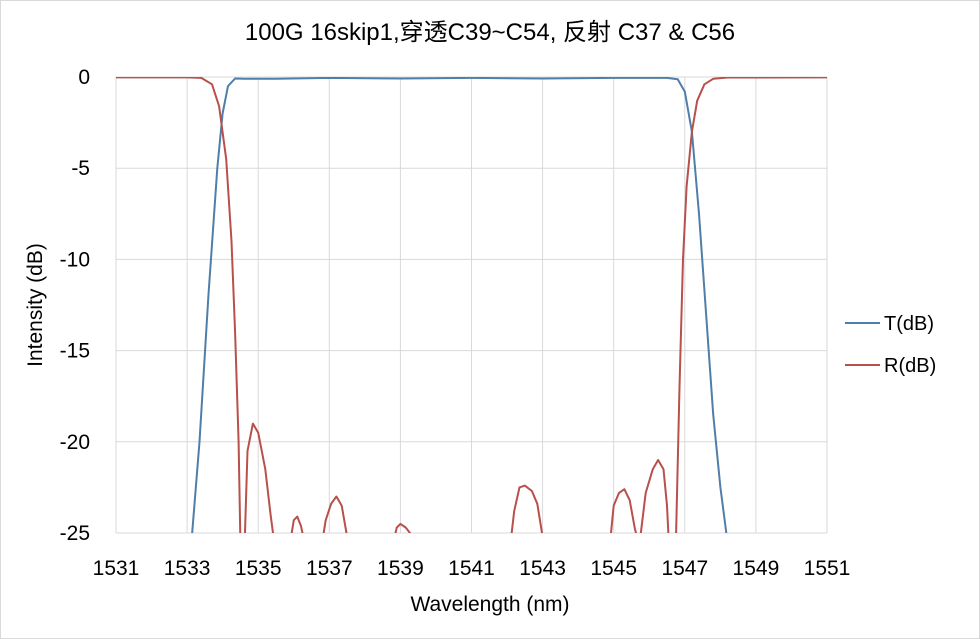 This screenshot has width=980, height=639. I want to click on y-tick-label: -10, so click(75, 259).